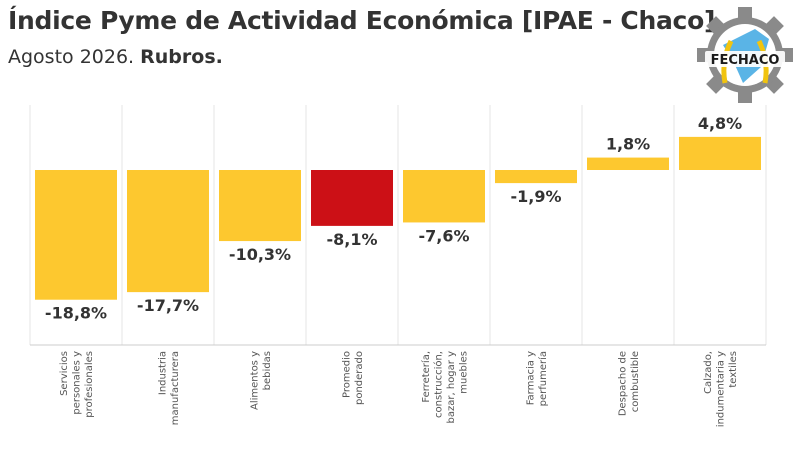 This screenshot has height=450, width=800. I want to click on x-tick-label-line: Servicios, so click(64, 373).